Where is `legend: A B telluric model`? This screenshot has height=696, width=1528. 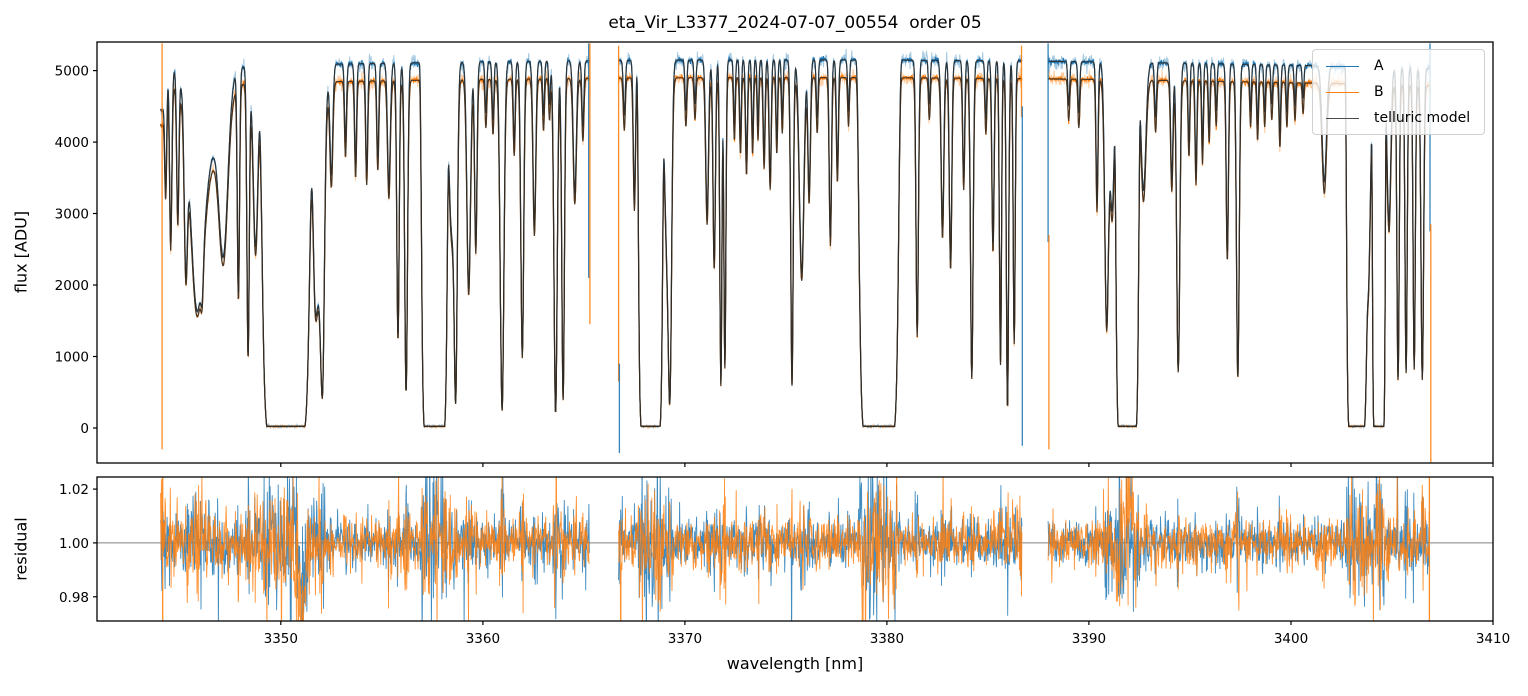 legend: A B telluric model is located at coordinates (1398, 92).